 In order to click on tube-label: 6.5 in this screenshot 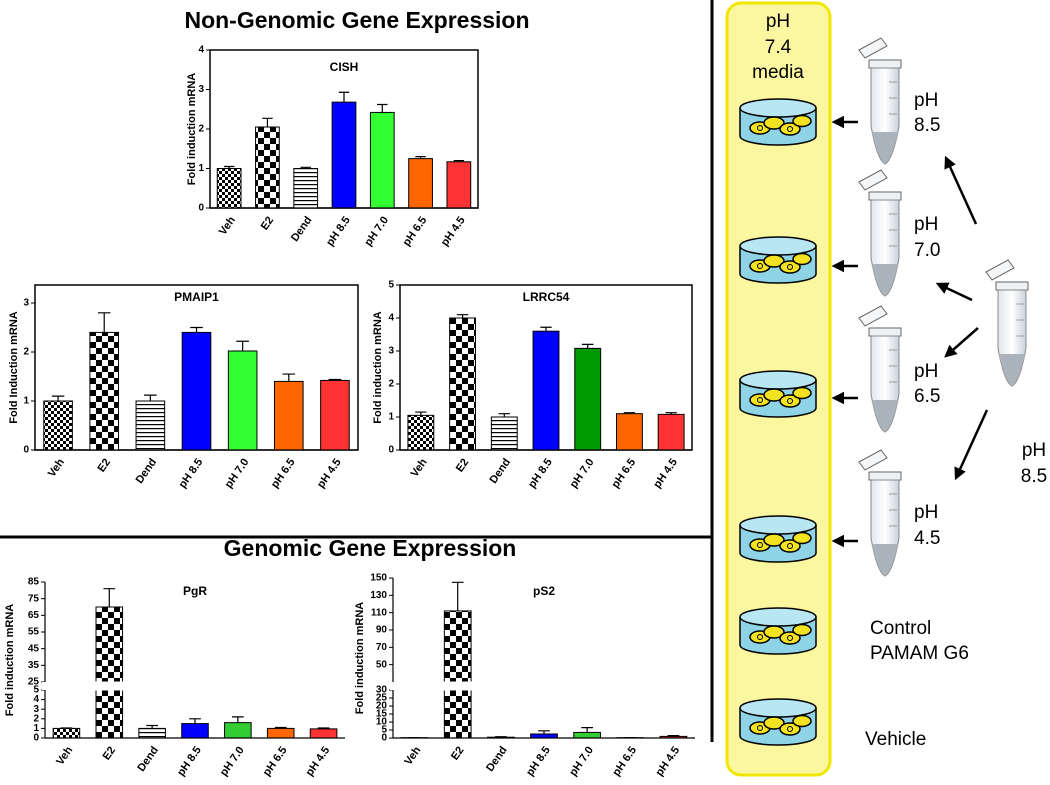, I will do `click(927, 396)`.